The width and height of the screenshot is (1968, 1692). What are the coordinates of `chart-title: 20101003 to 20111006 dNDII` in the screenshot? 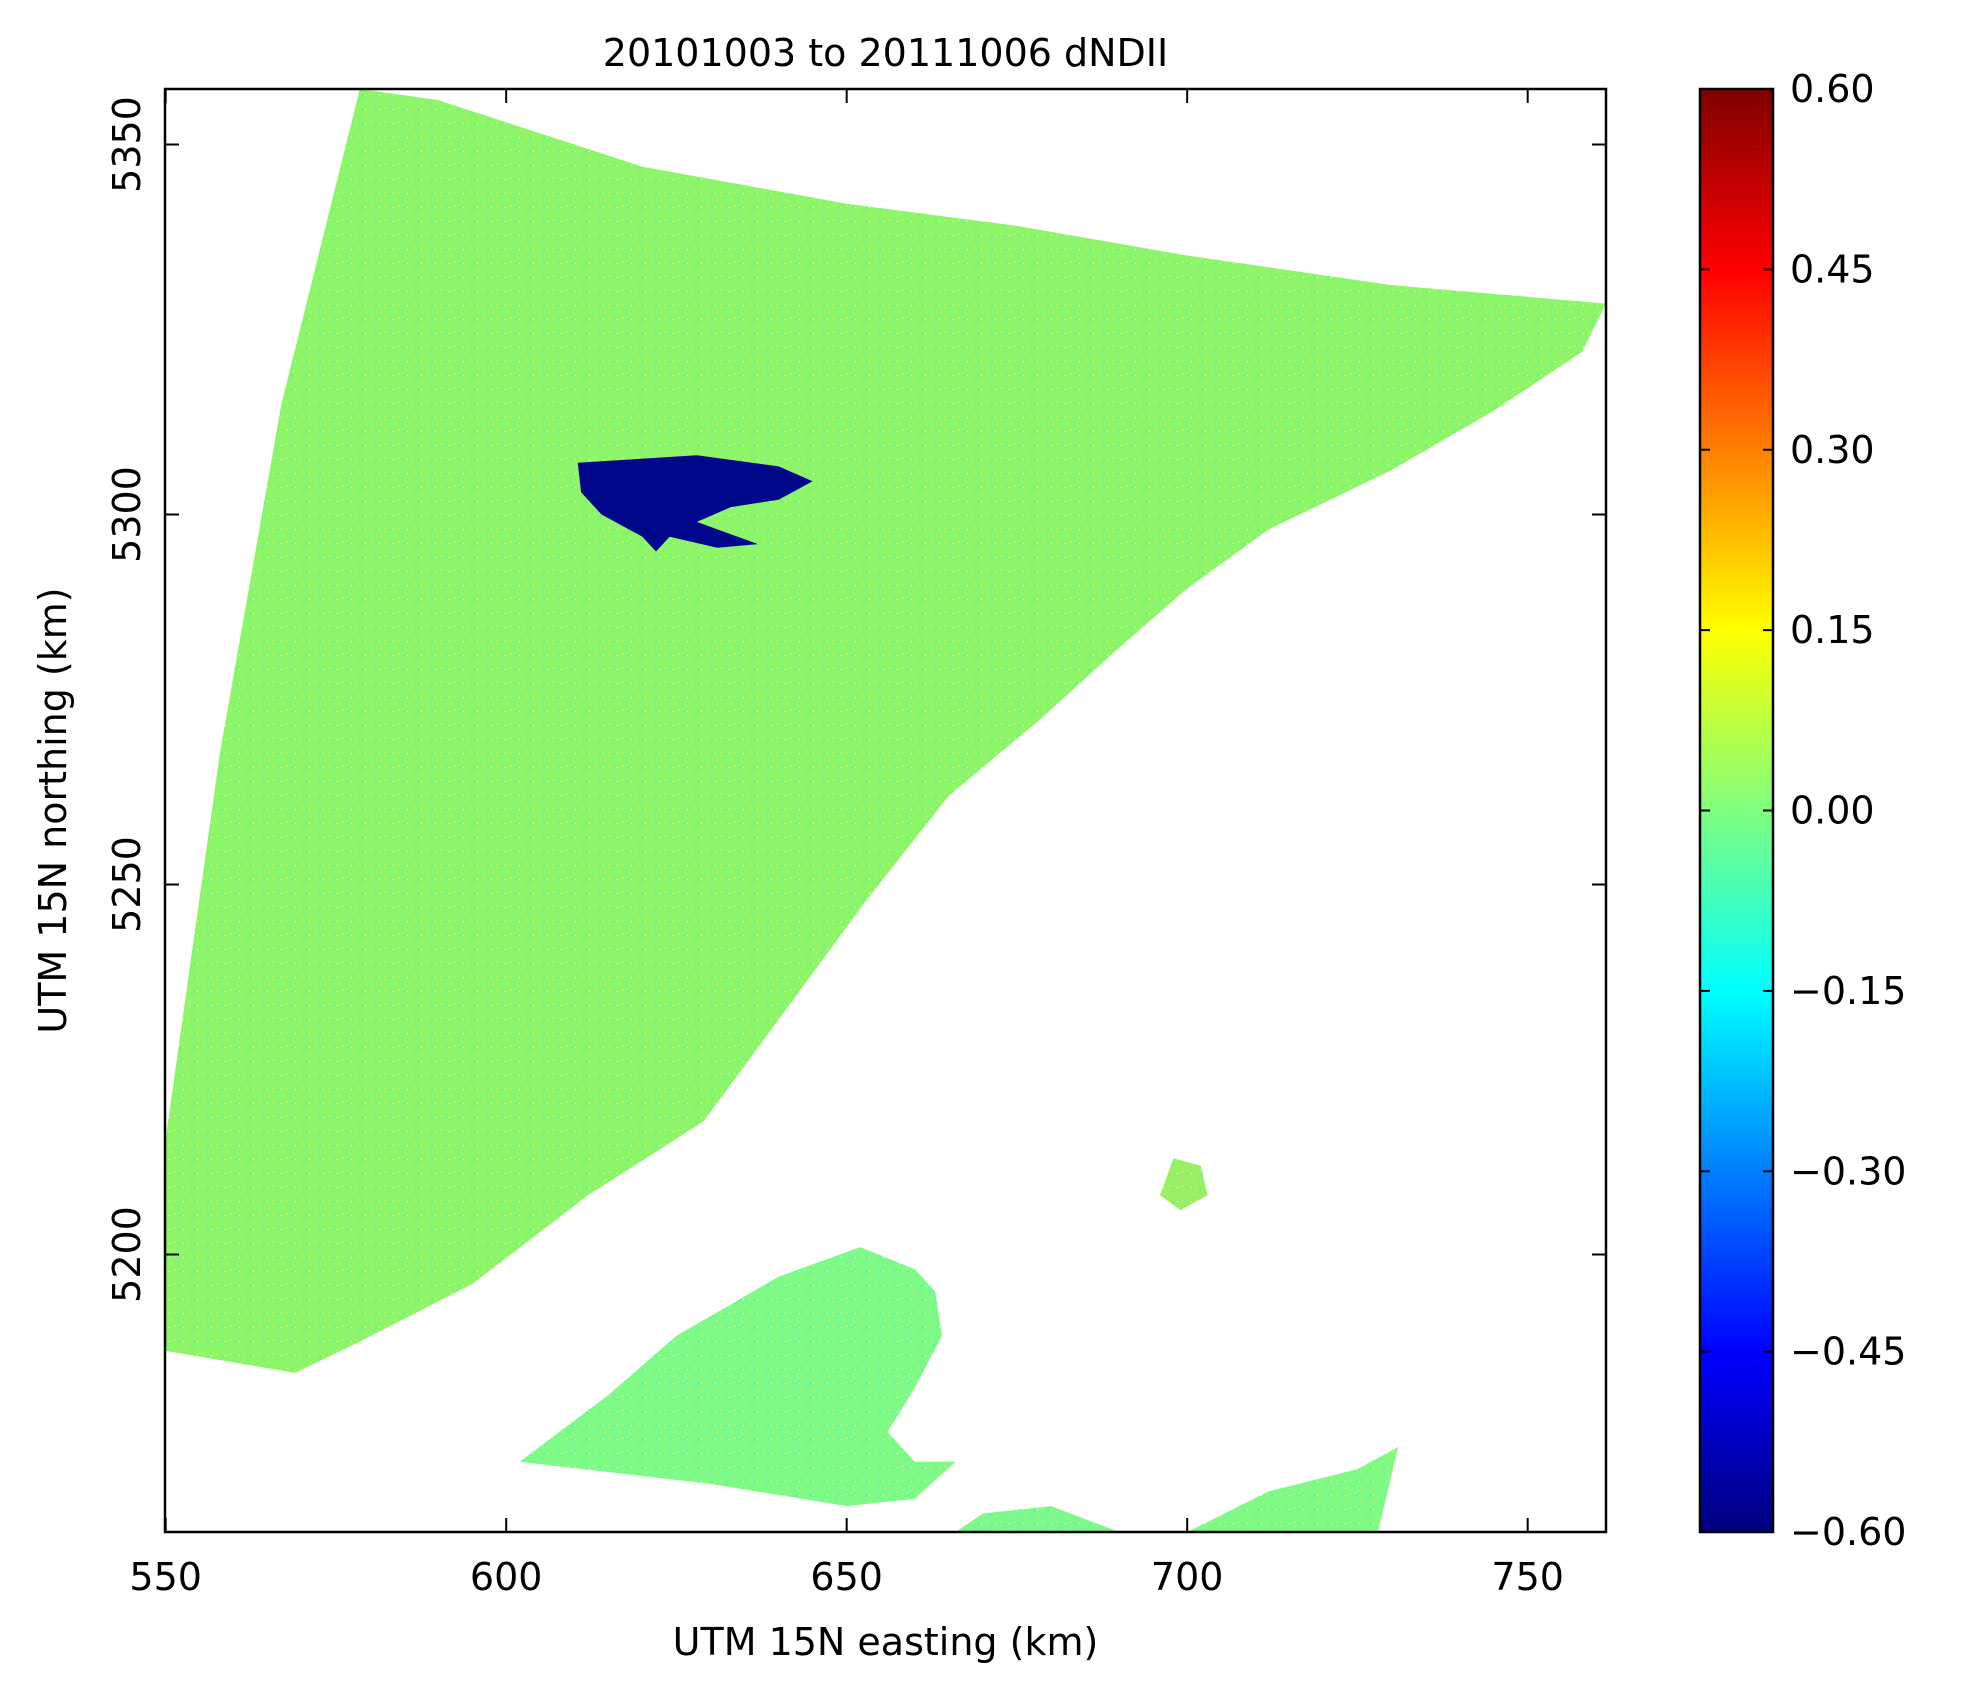 It's located at (885, 53).